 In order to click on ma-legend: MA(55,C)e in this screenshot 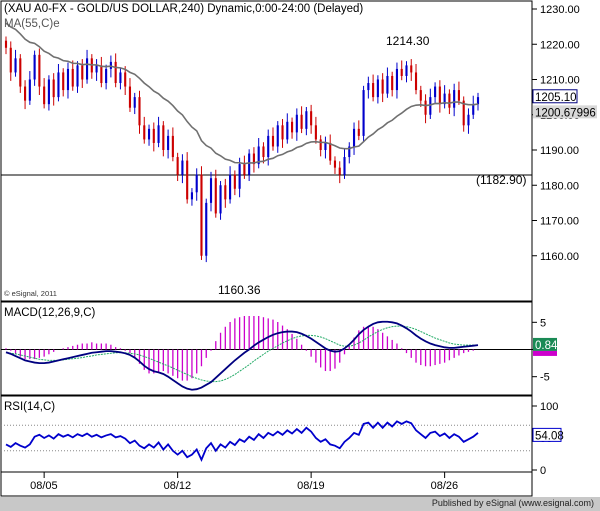, I will do `click(32, 24)`.